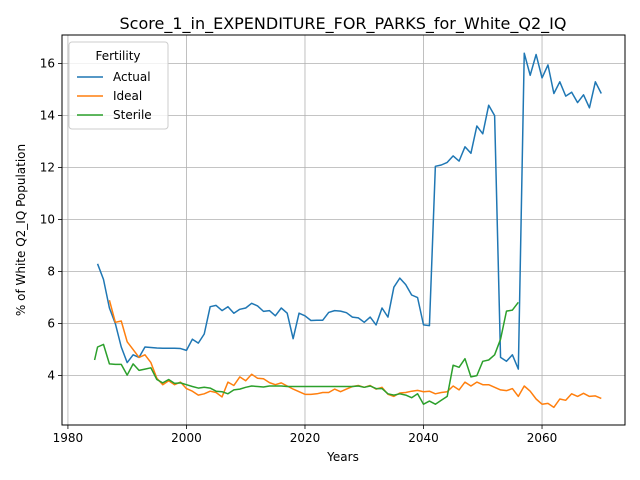  I want to click on x-tick-label: 2000, so click(186, 438).